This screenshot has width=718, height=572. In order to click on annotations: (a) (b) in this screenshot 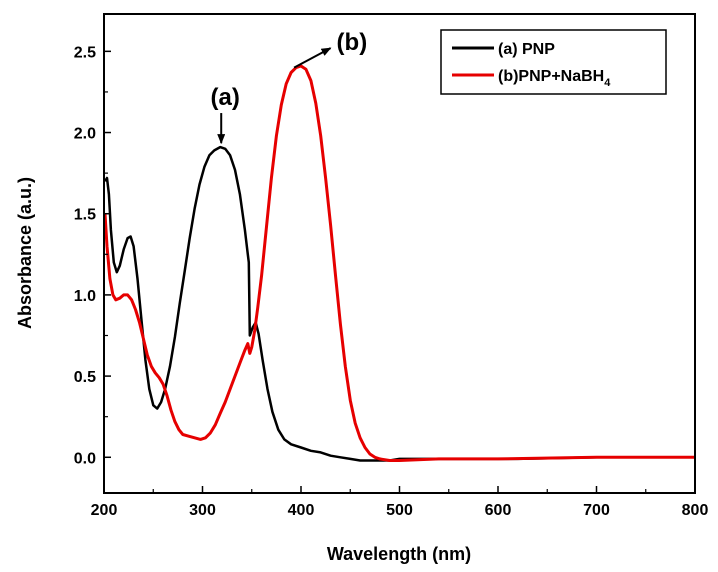, I will do `click(289, 87)`.